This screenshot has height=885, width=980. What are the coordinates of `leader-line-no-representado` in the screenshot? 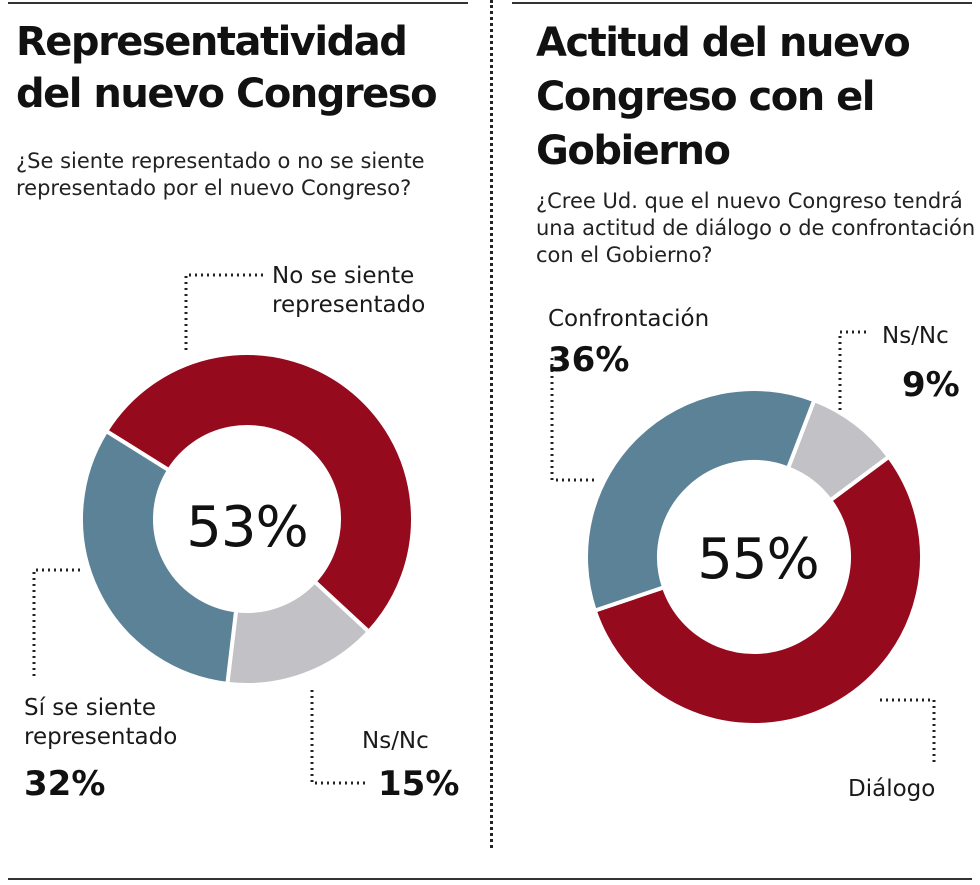 It's located at (225, 311).